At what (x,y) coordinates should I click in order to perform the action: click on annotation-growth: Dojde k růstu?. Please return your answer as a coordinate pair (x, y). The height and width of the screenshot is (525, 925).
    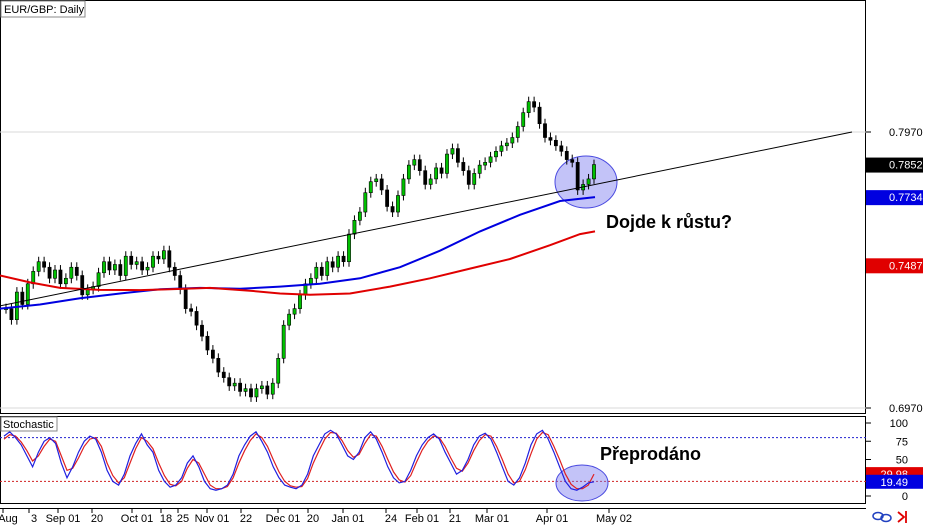
    Looking at the image, I should click on (669, 222).